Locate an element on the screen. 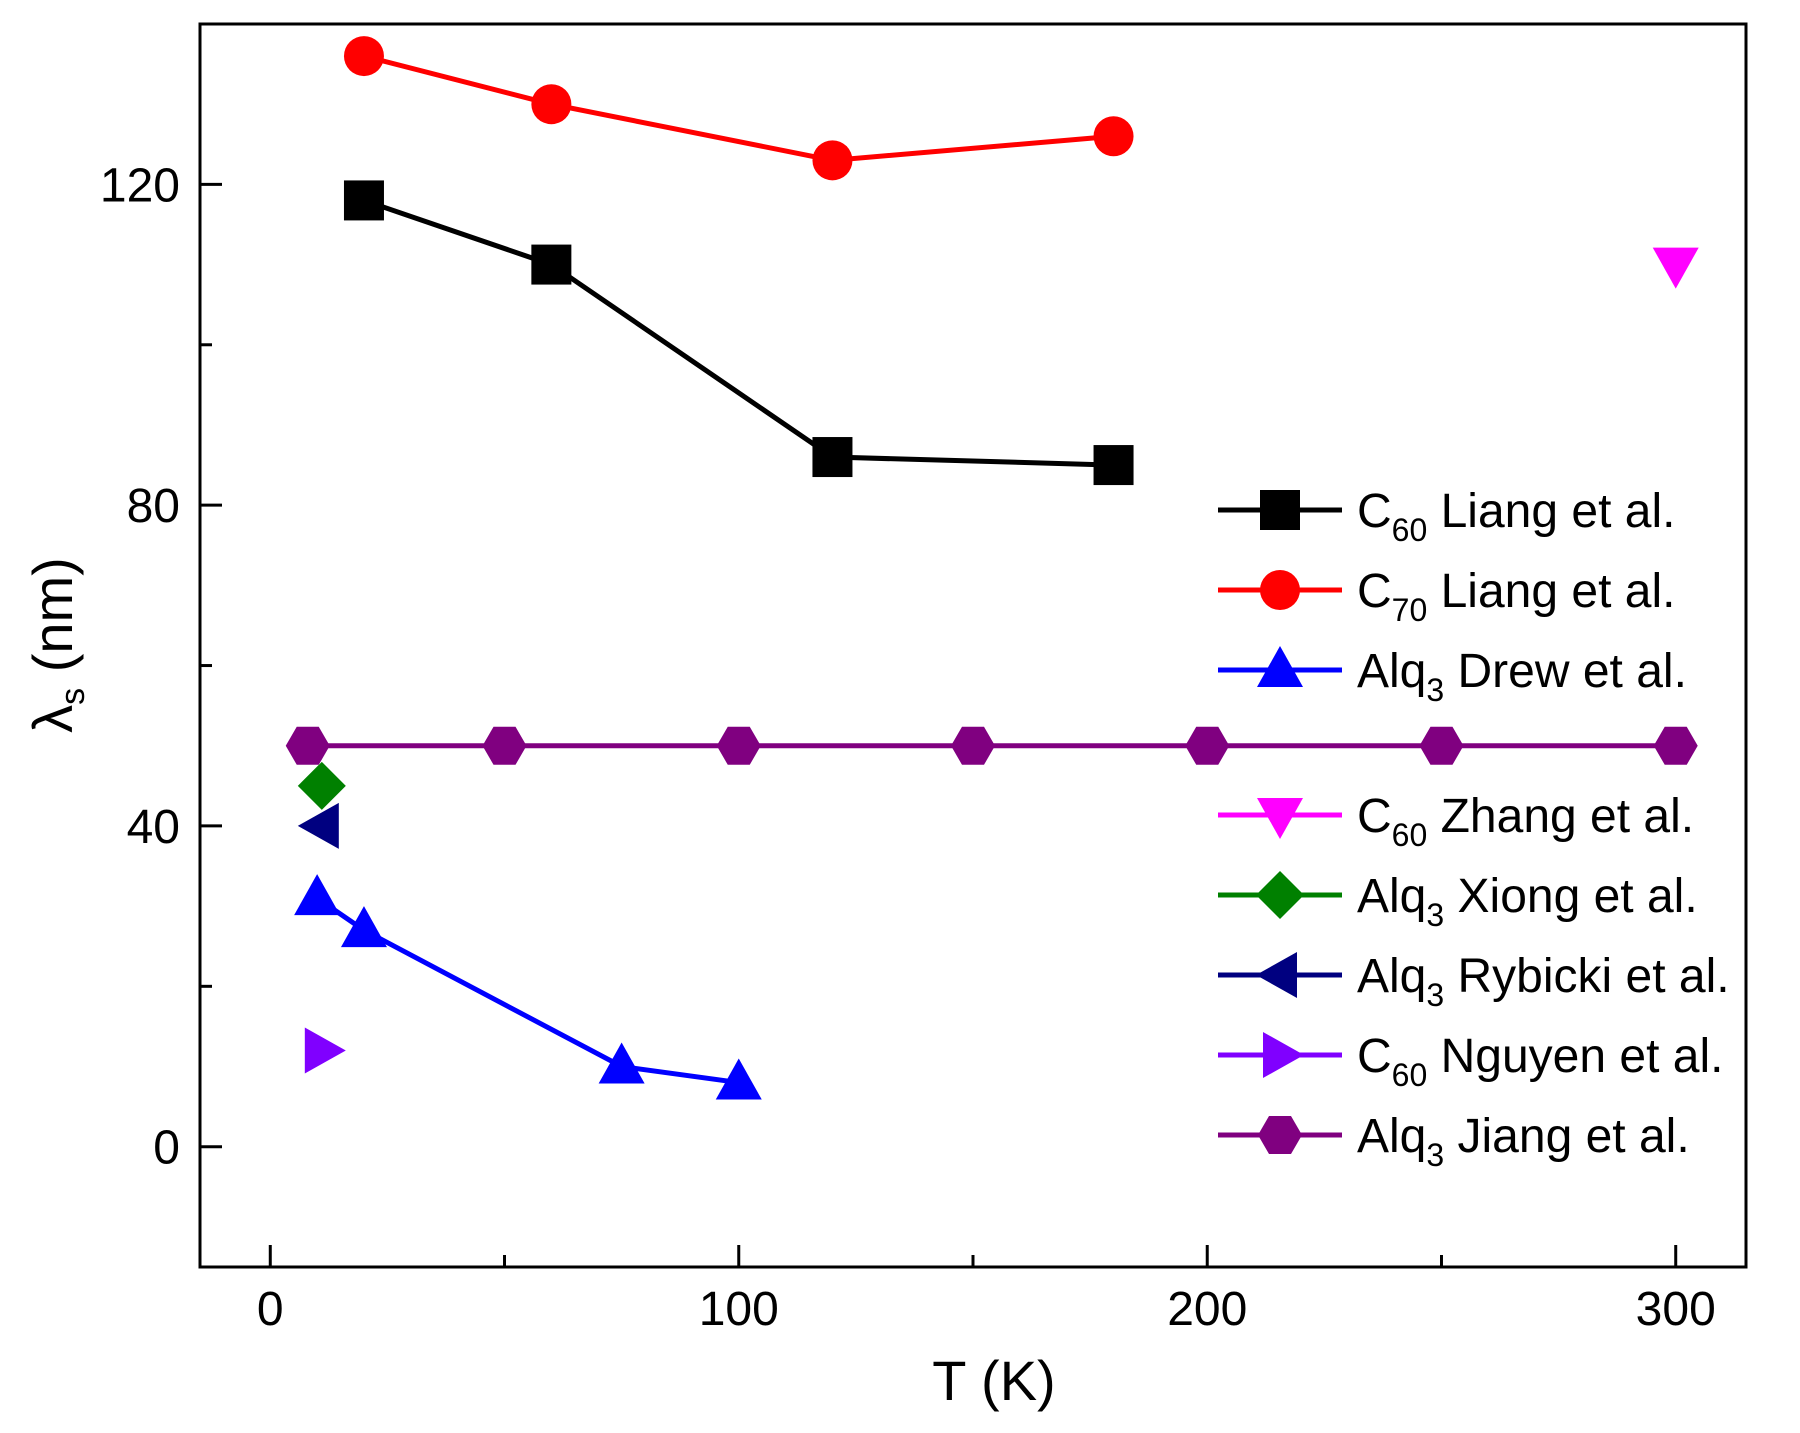 This screenshot has width=1800, height=1433. legend-label-alq3-rybicki: Alq3 Rybicki et al. is located at coordinates (1543, 981).